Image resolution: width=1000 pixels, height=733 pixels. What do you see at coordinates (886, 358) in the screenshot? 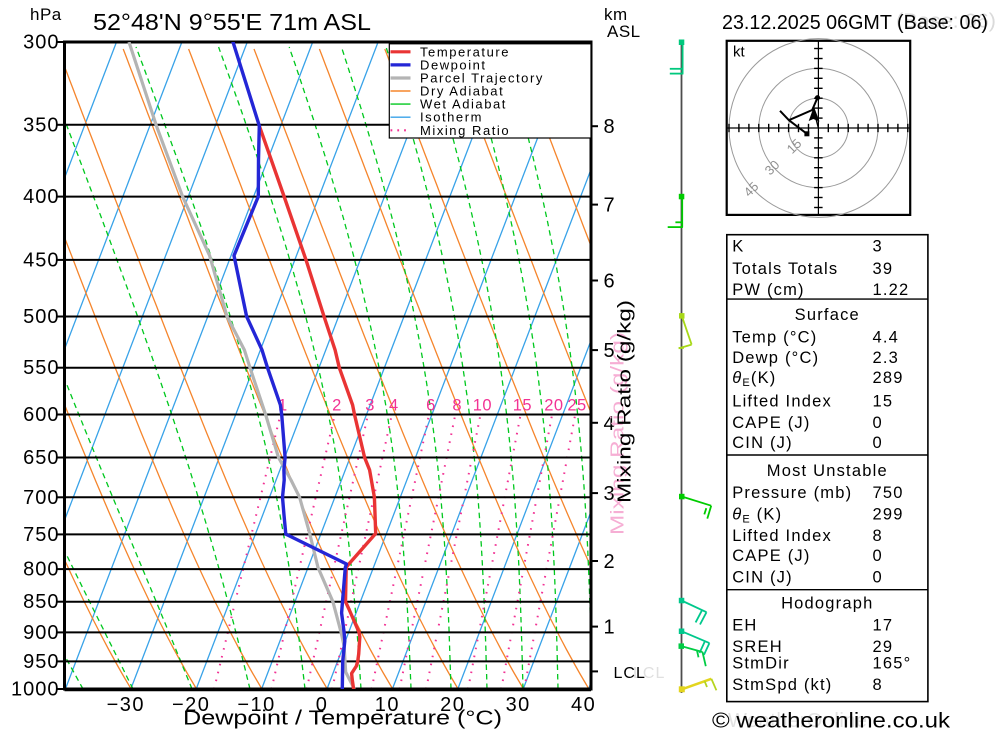
I see `svg-text: 2.3` at bounding box center [886, 358].